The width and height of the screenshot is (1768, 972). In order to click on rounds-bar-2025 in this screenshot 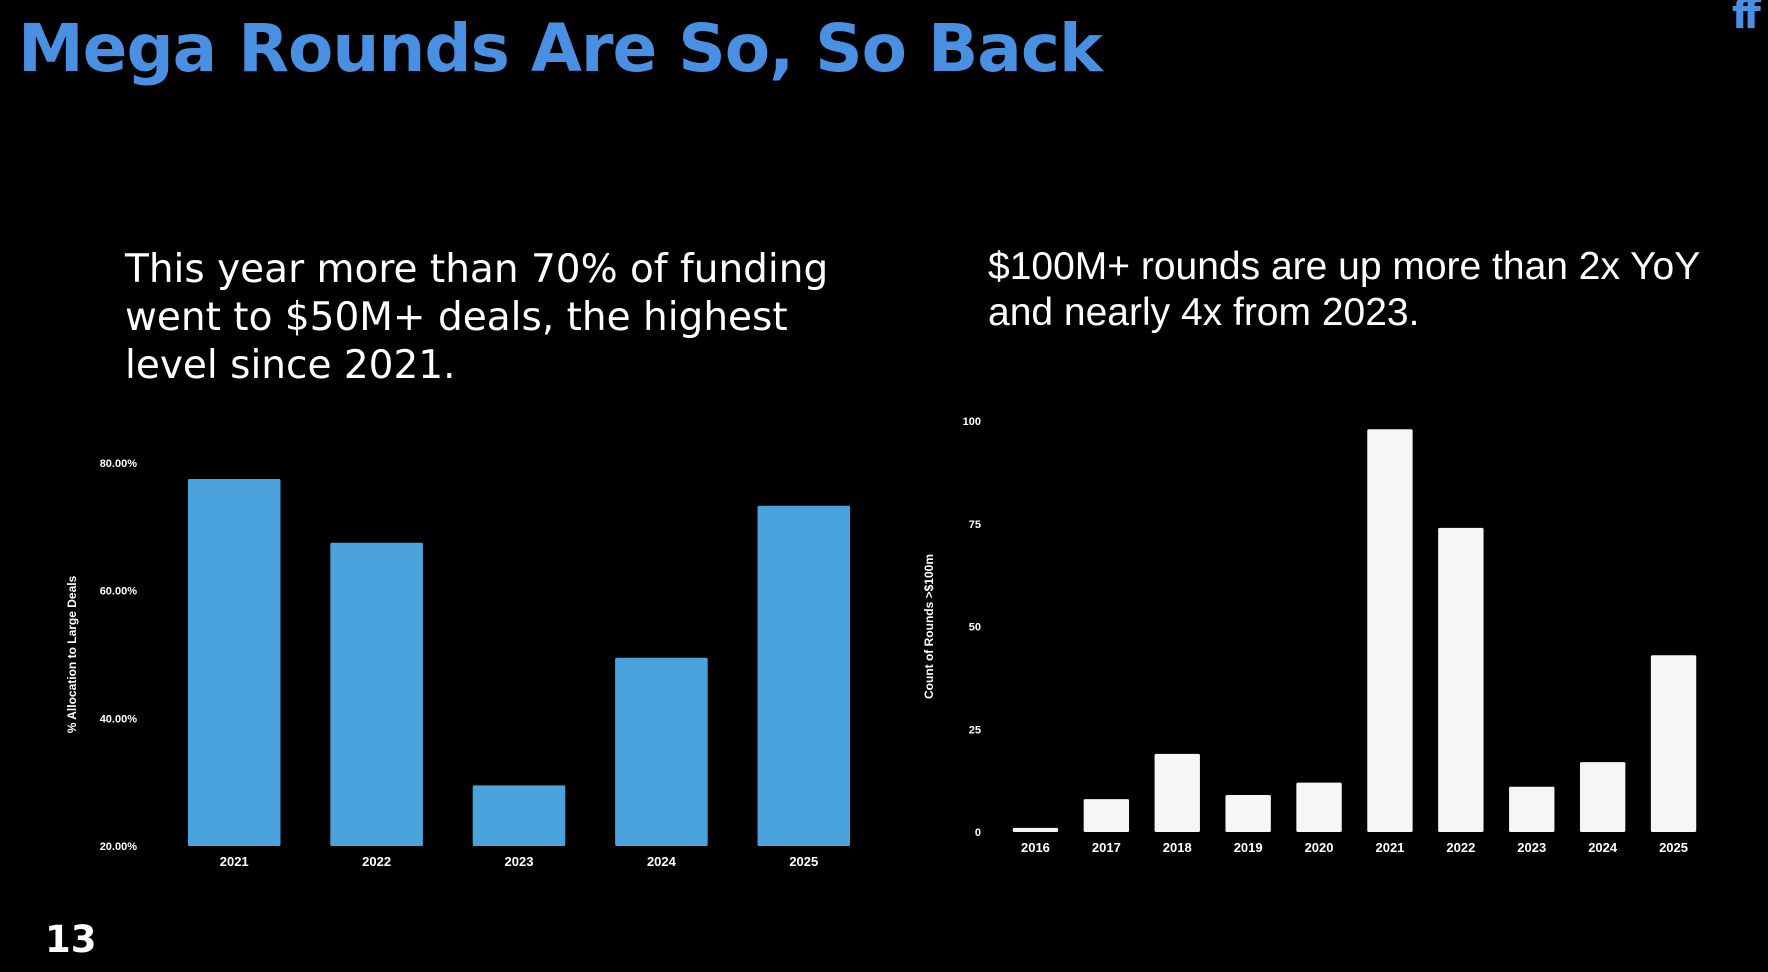, I will do `click(1673, 743)`.